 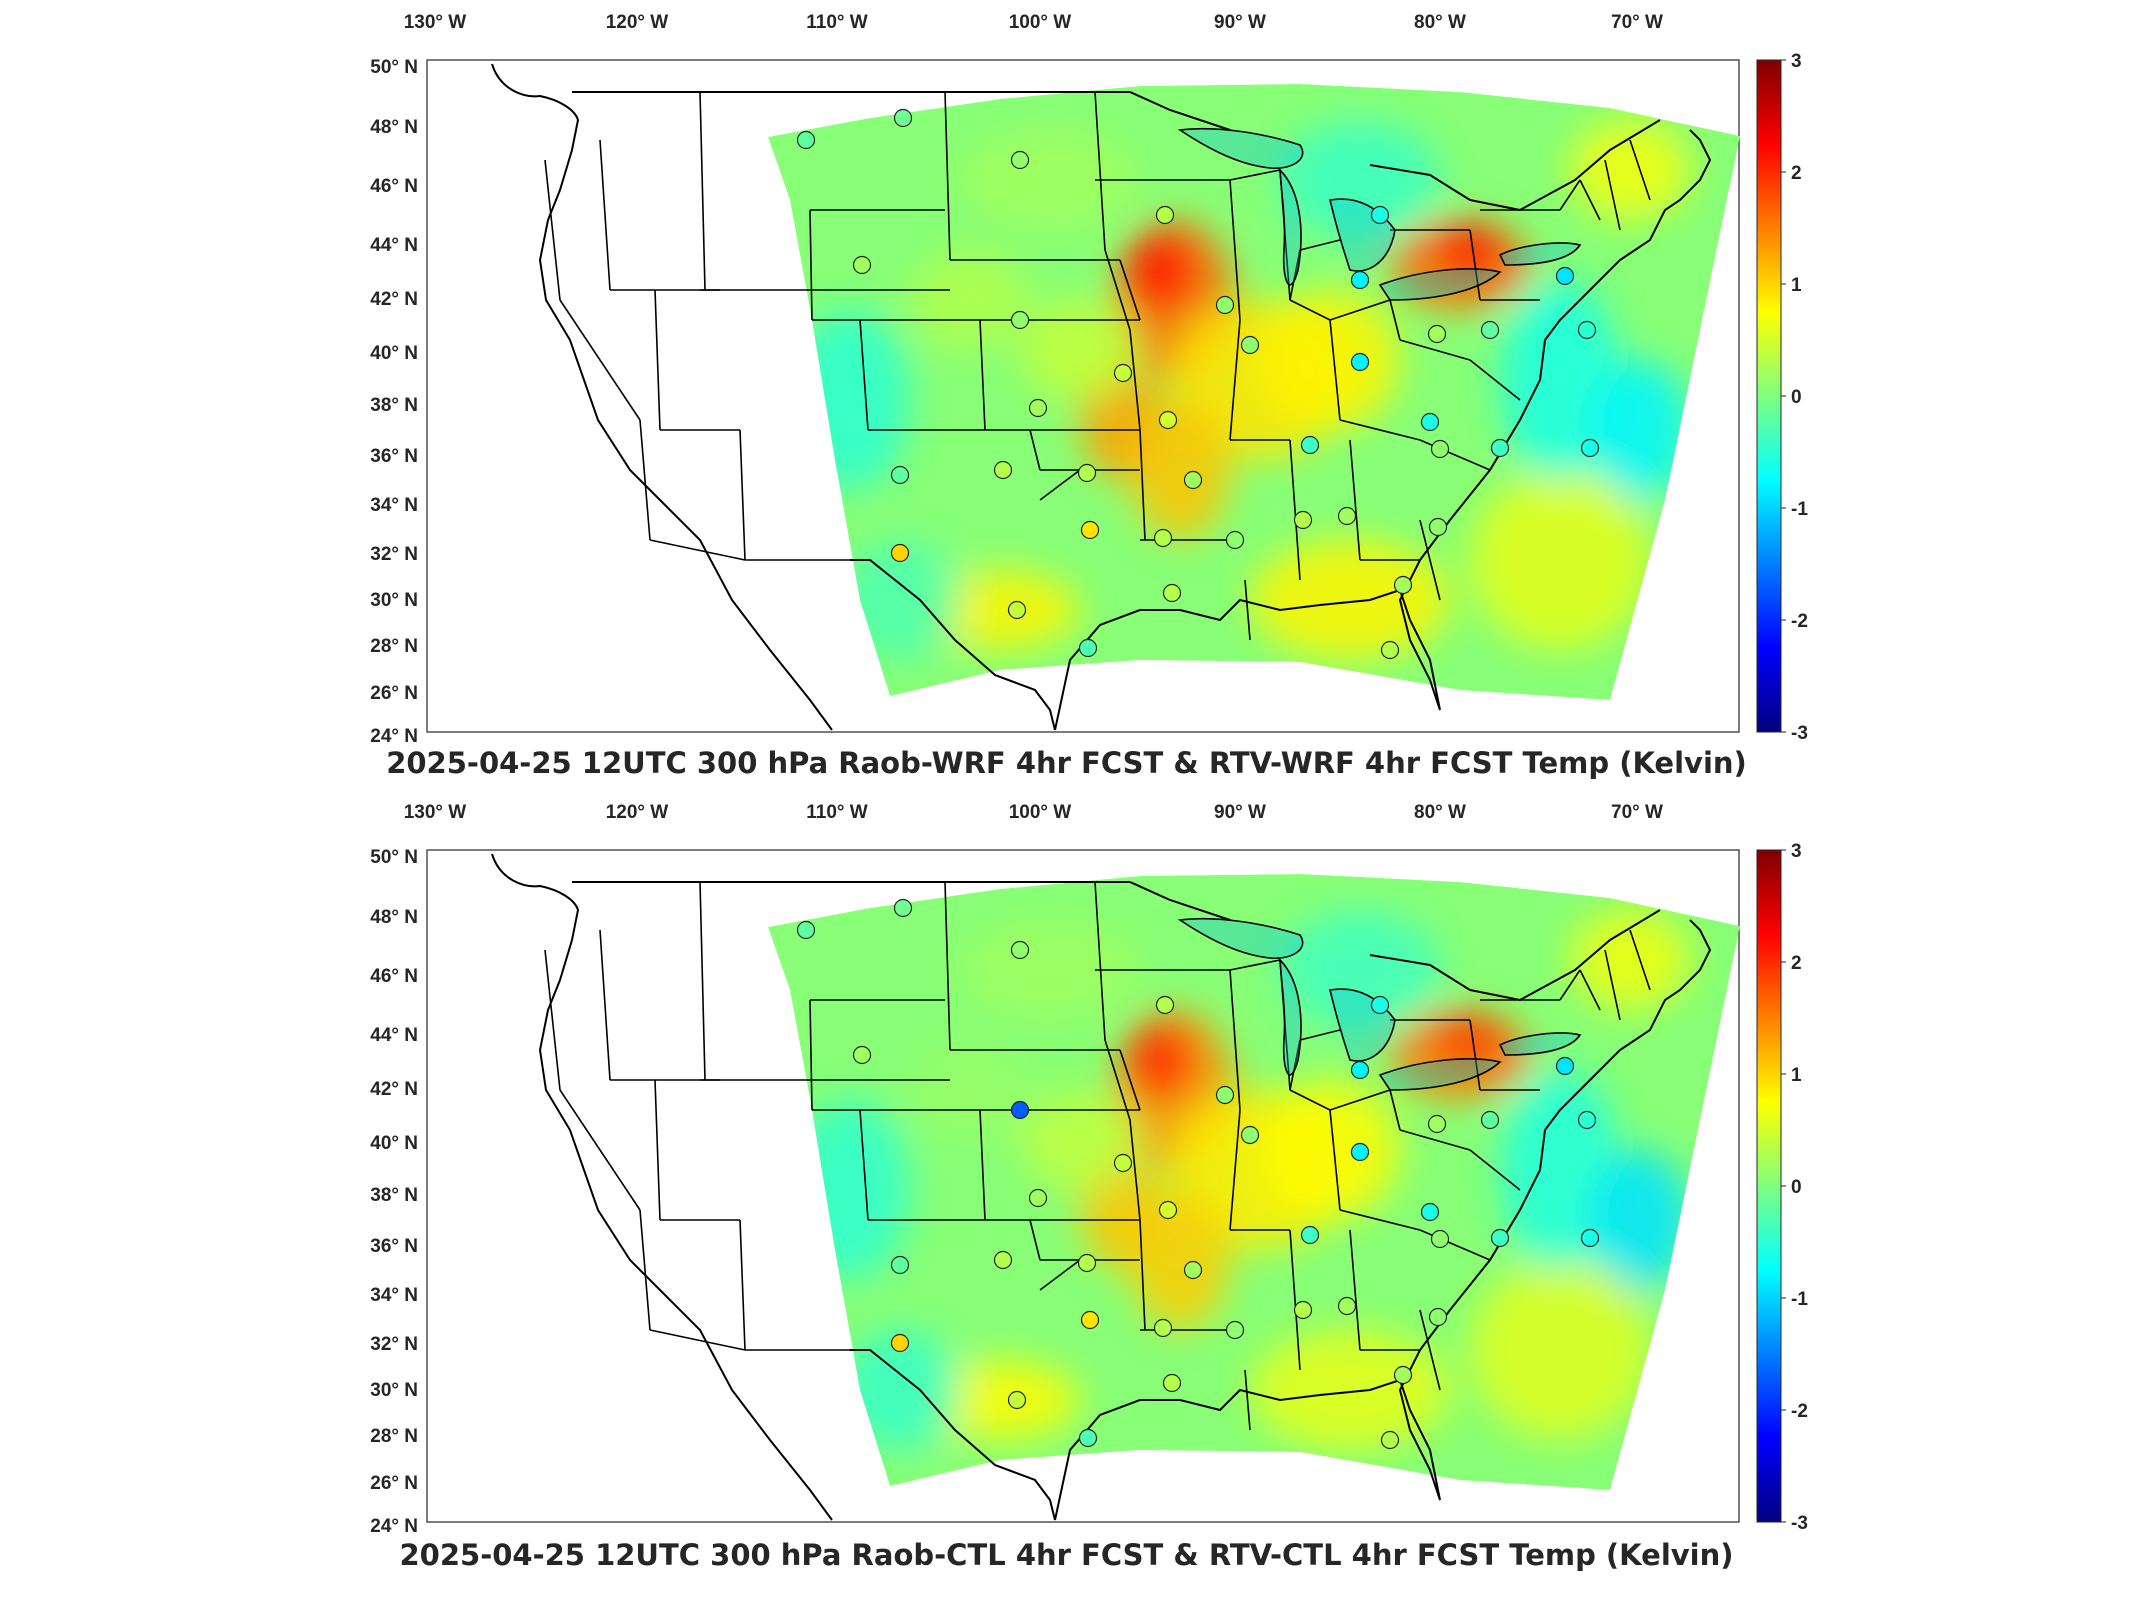 What do you see at coordinates (1796, 173) in the screenshot?
I see `colorbar-tick-label: 2` at bounding box center [1796, 173].